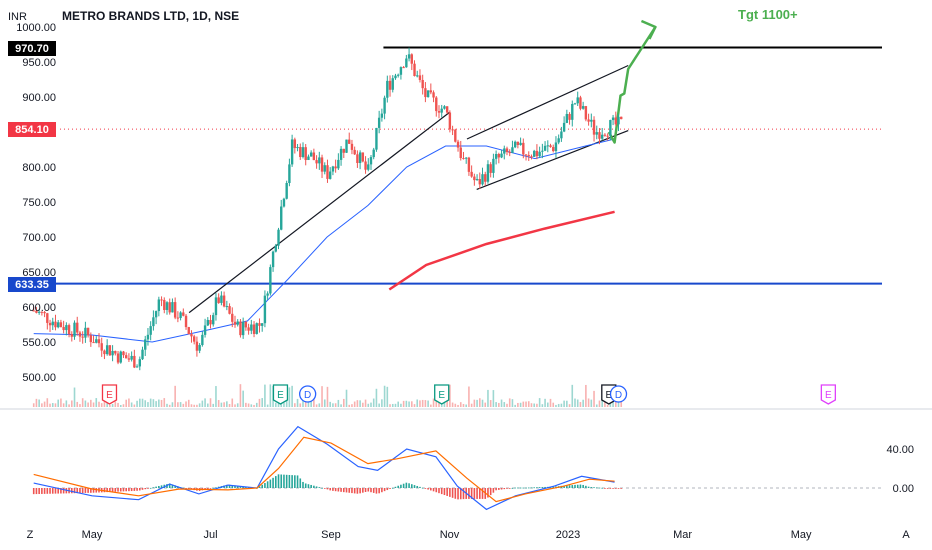  What do you see at coordinates (210, 535) in the screenshot?
I see `time-tick-label: Jul` at bounding box center [210, 535].